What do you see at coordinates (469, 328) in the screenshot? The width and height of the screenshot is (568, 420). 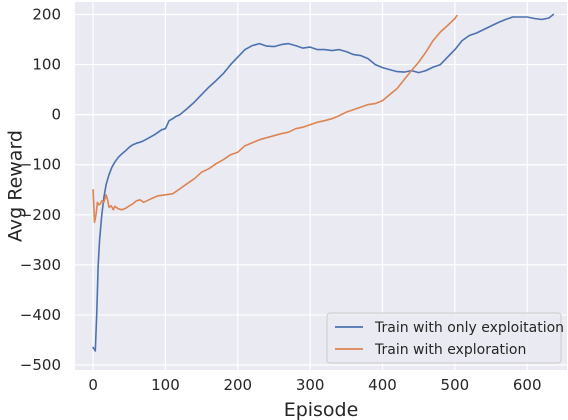 I see `legend-label-exploitation: Train with only exploitation` at bounding box center [469, 328].